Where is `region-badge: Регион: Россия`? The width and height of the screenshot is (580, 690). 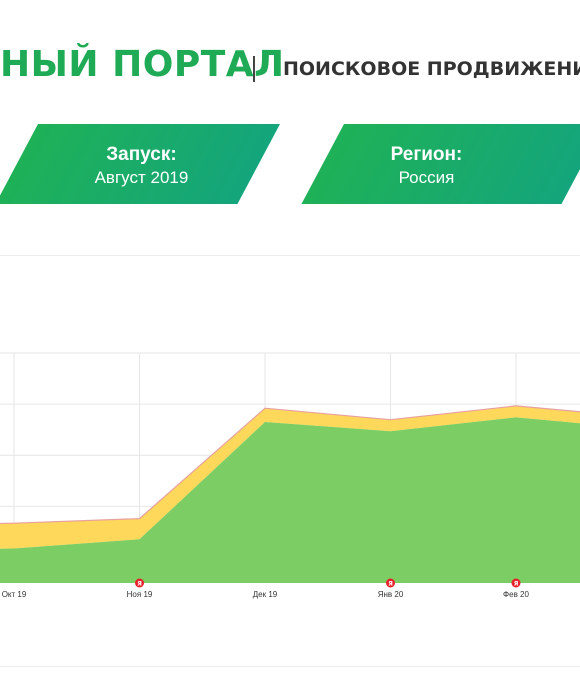
region-badge: Регион: Россия is located at coordinates (440, 164).